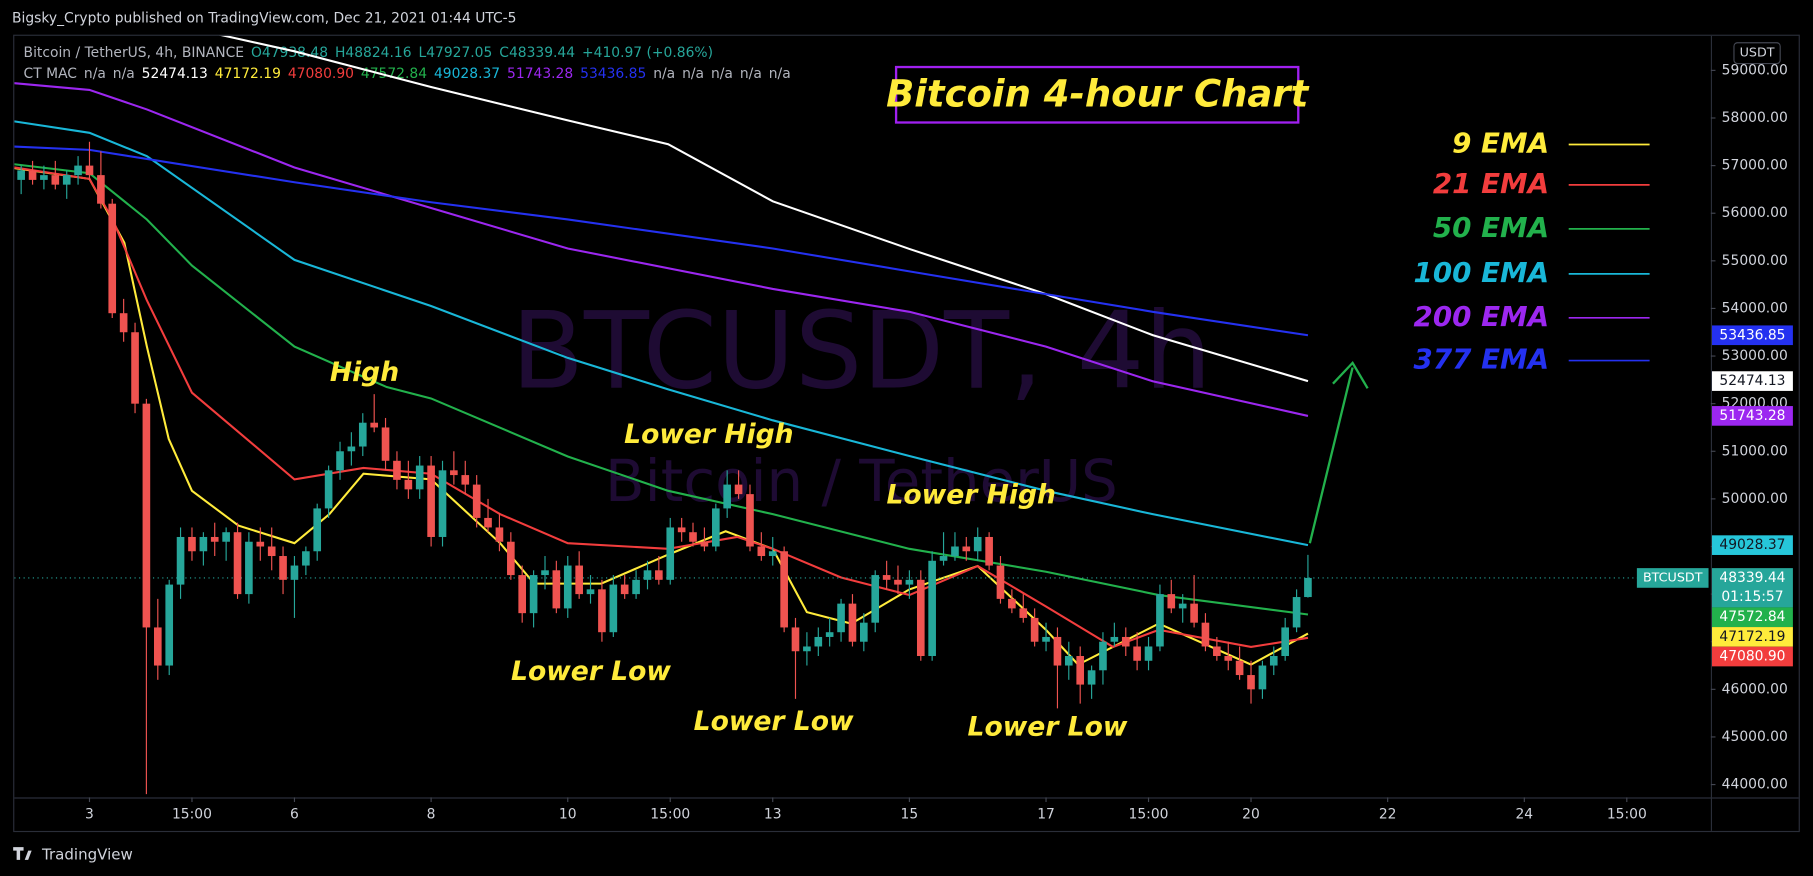 The width and height of the screenshot is (1813, 876). I want to click on x-tick-label: 3, so click(89, 815).